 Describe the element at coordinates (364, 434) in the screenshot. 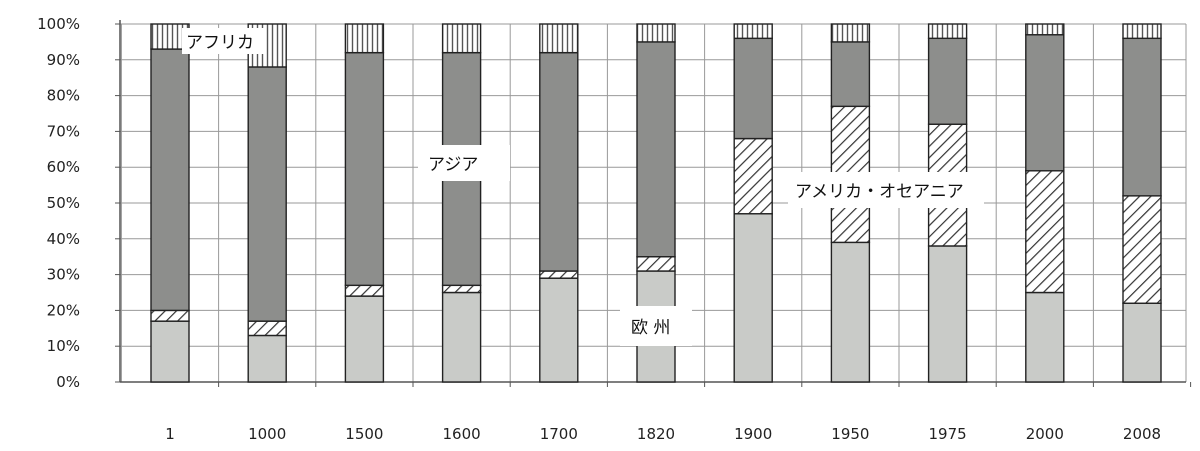

I see `x-tick-label: 1500` at that location.